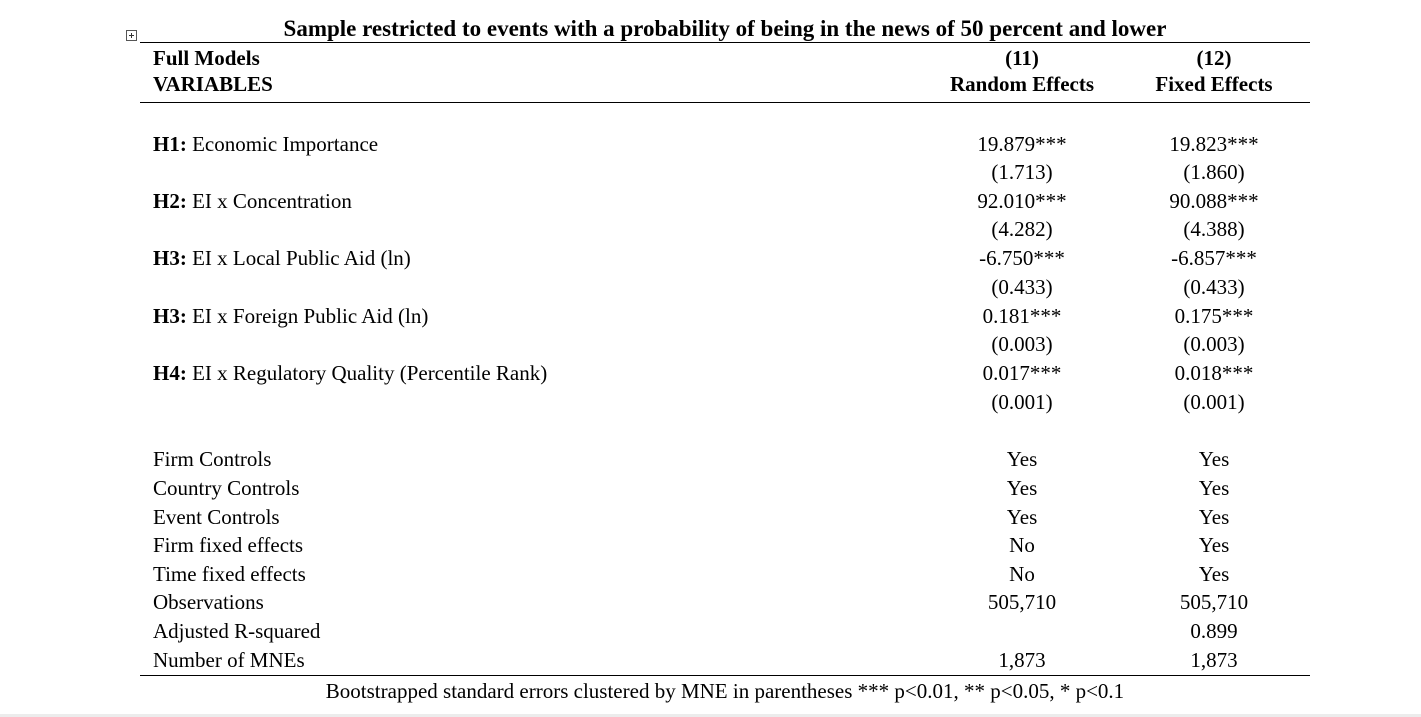 This screenshot has height=717, width=1421. Describe the element at coordinates (725, 102) in the screenshot. I see `header-rule` at that location.